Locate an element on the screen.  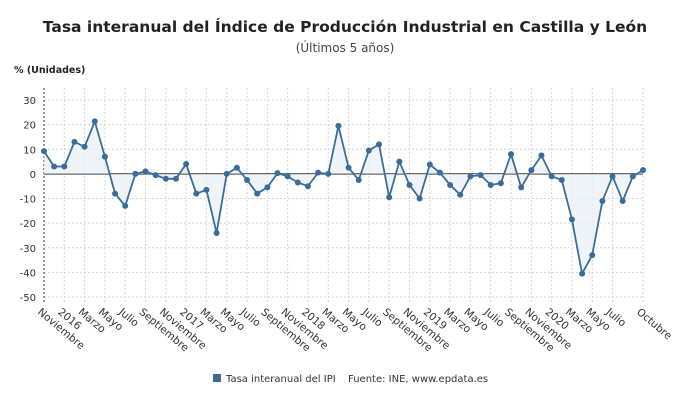
y-tick-label: 20 is located at coordinates (29, 126).